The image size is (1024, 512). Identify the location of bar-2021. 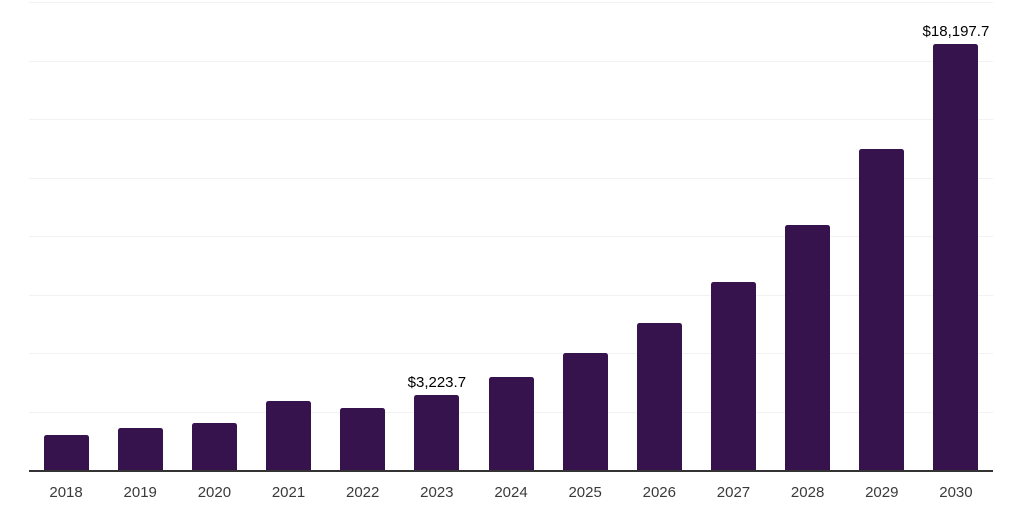
(289, 435).